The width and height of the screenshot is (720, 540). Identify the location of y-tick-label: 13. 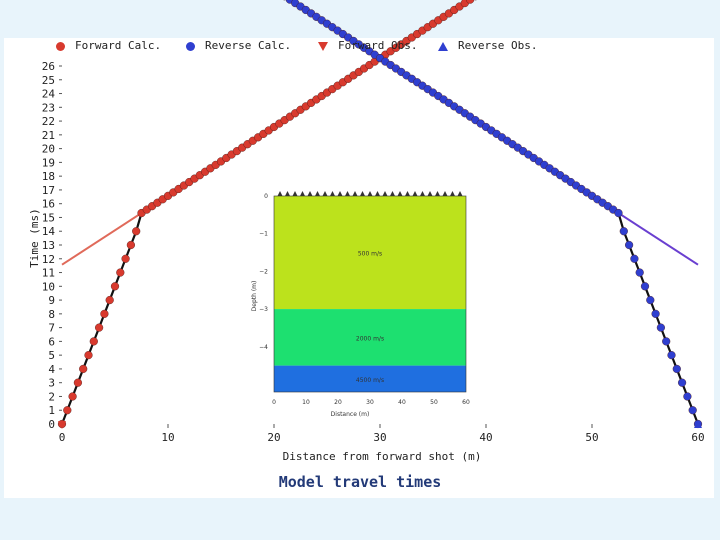
(48, 245).